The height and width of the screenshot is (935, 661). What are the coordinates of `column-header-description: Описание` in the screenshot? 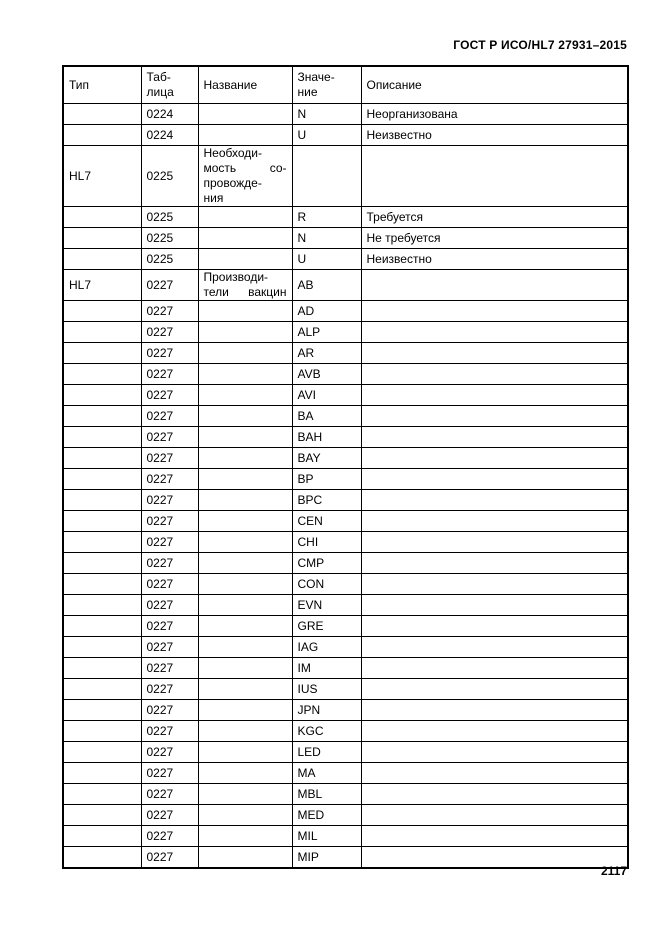 It's located at (494, 84).